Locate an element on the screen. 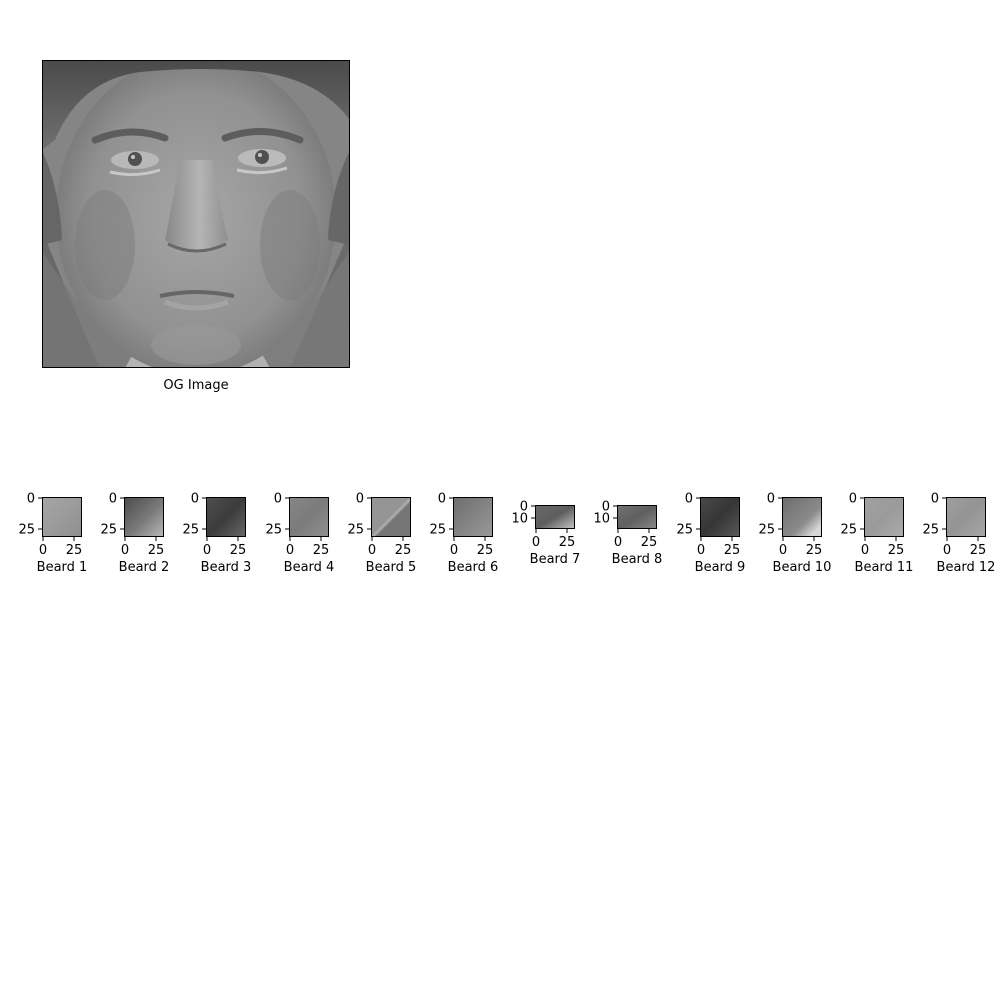 The width and height of the screenshot is (1000, 1000). crop-panel: 0 25 0 25 Beard 10 is located at coordinates (794, 534).